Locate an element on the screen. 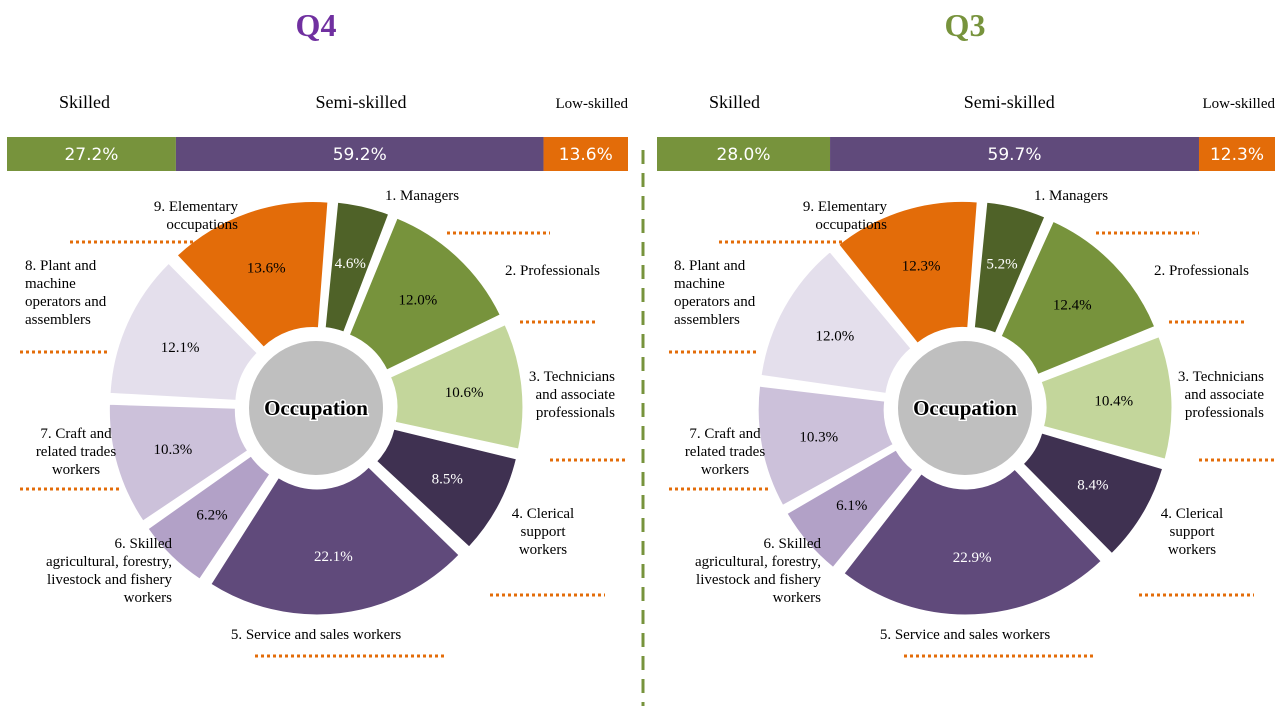  panel-title: Q3 is located at coordinates (965, 25).